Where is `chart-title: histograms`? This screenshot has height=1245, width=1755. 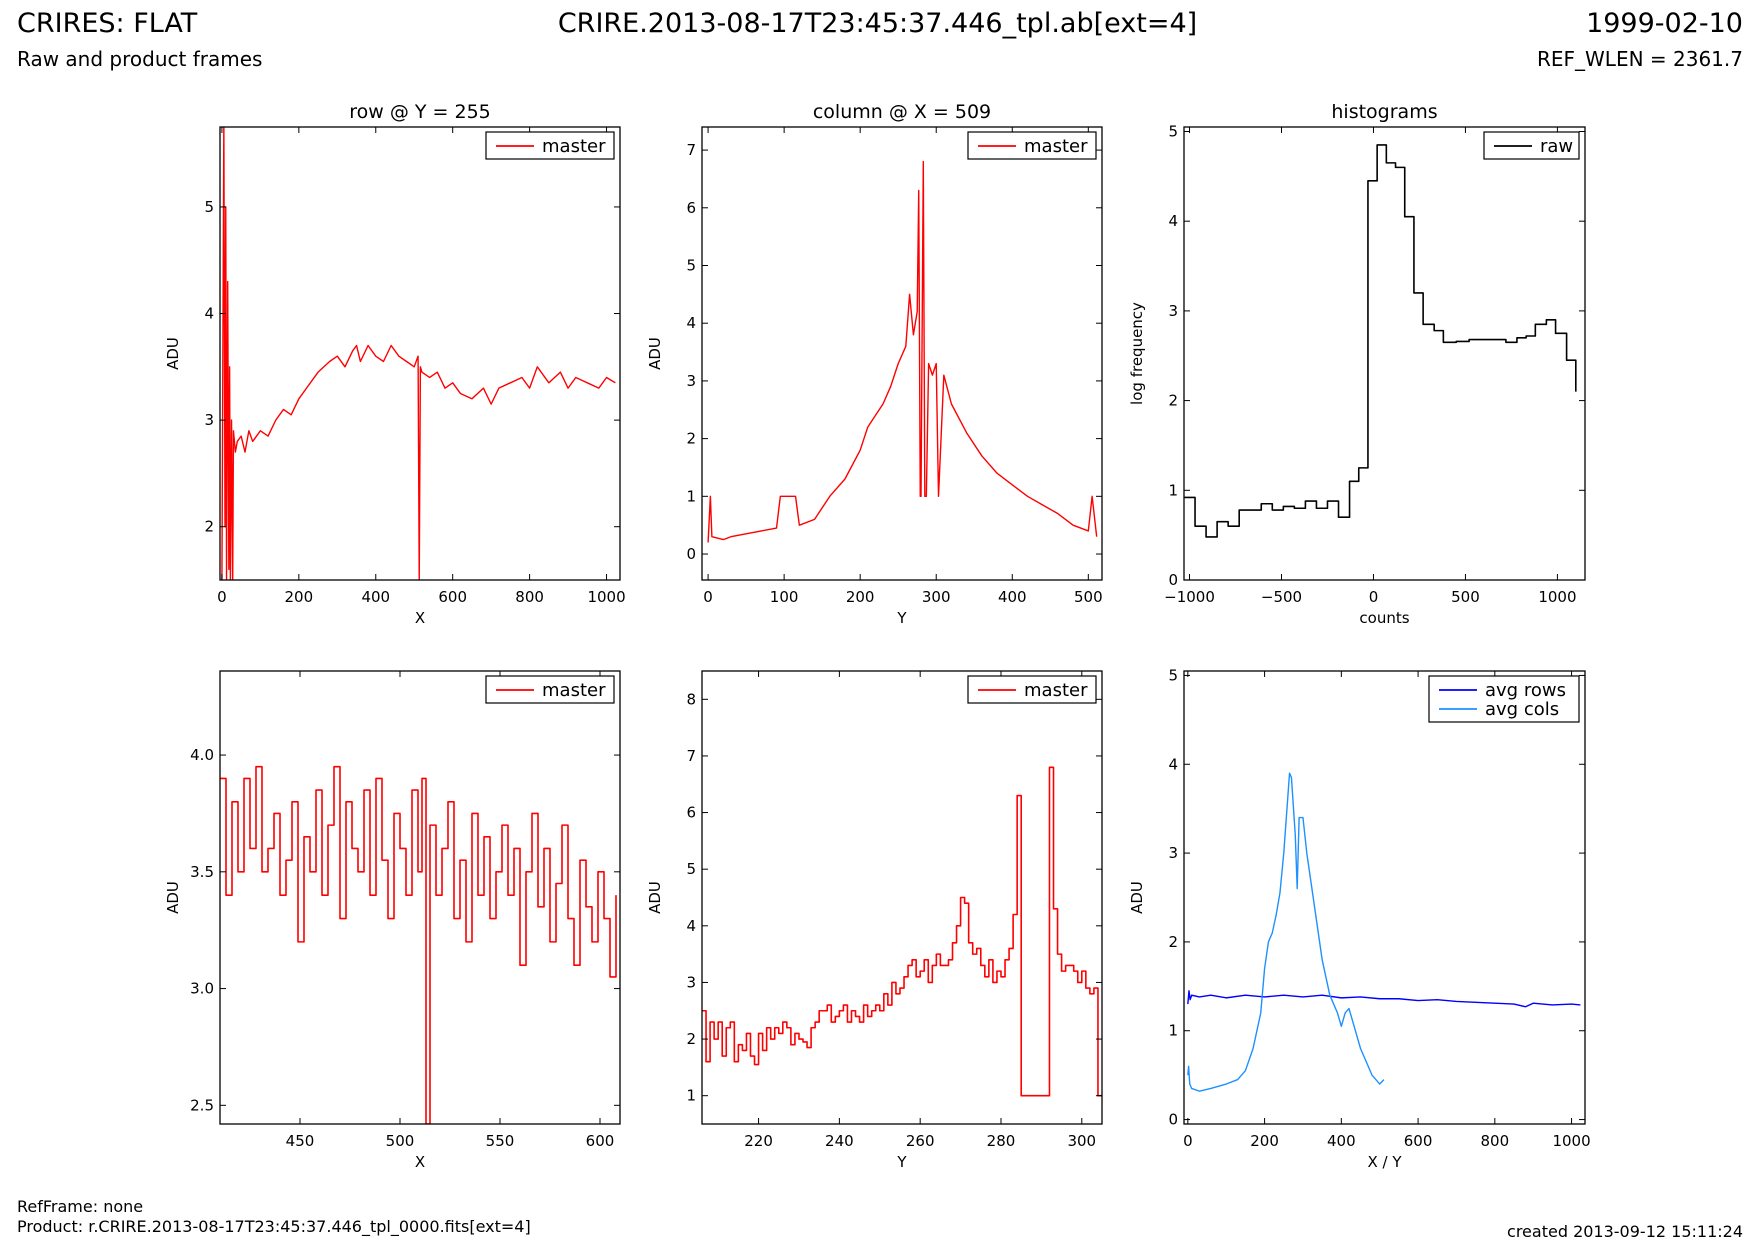 chart-title: histograms is located at coordinates (1384, 112).